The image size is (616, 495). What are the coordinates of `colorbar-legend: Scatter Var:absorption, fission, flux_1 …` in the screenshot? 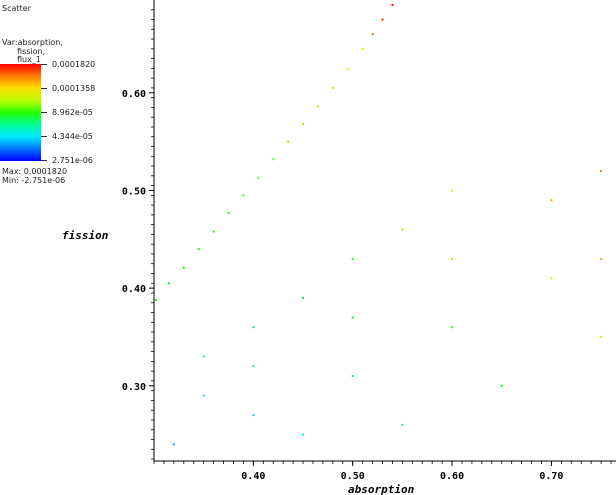 It's located at (55, 95).